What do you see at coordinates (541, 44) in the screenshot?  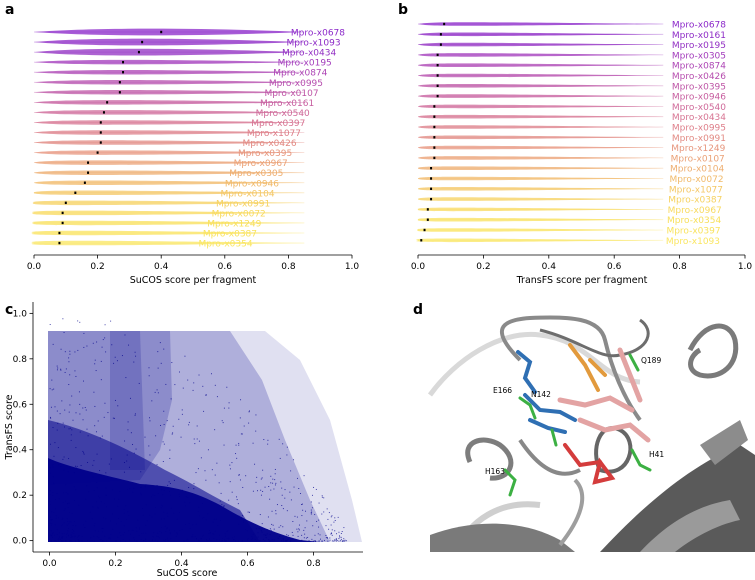 I see `violin-mpro-x0195` at bounding box center [541, 44].